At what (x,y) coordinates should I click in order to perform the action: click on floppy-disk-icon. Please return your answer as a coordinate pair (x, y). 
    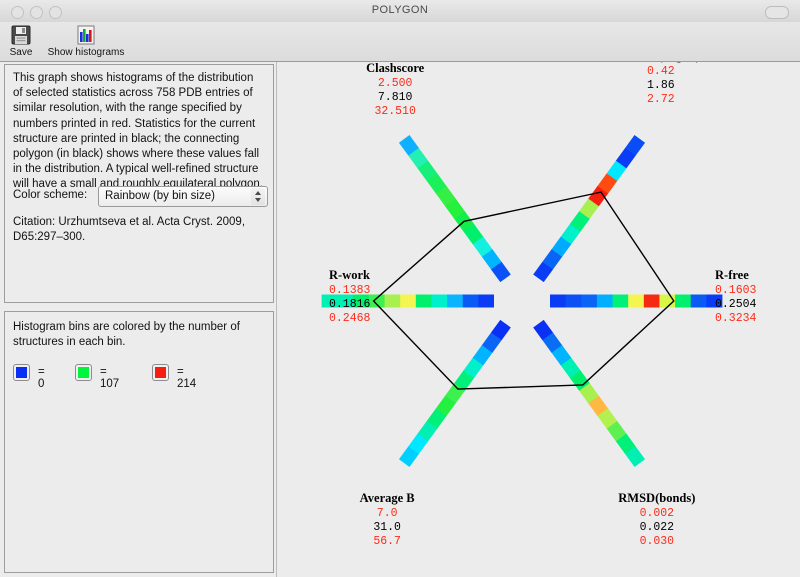
    Looking at the image, I should click on (21, 35).